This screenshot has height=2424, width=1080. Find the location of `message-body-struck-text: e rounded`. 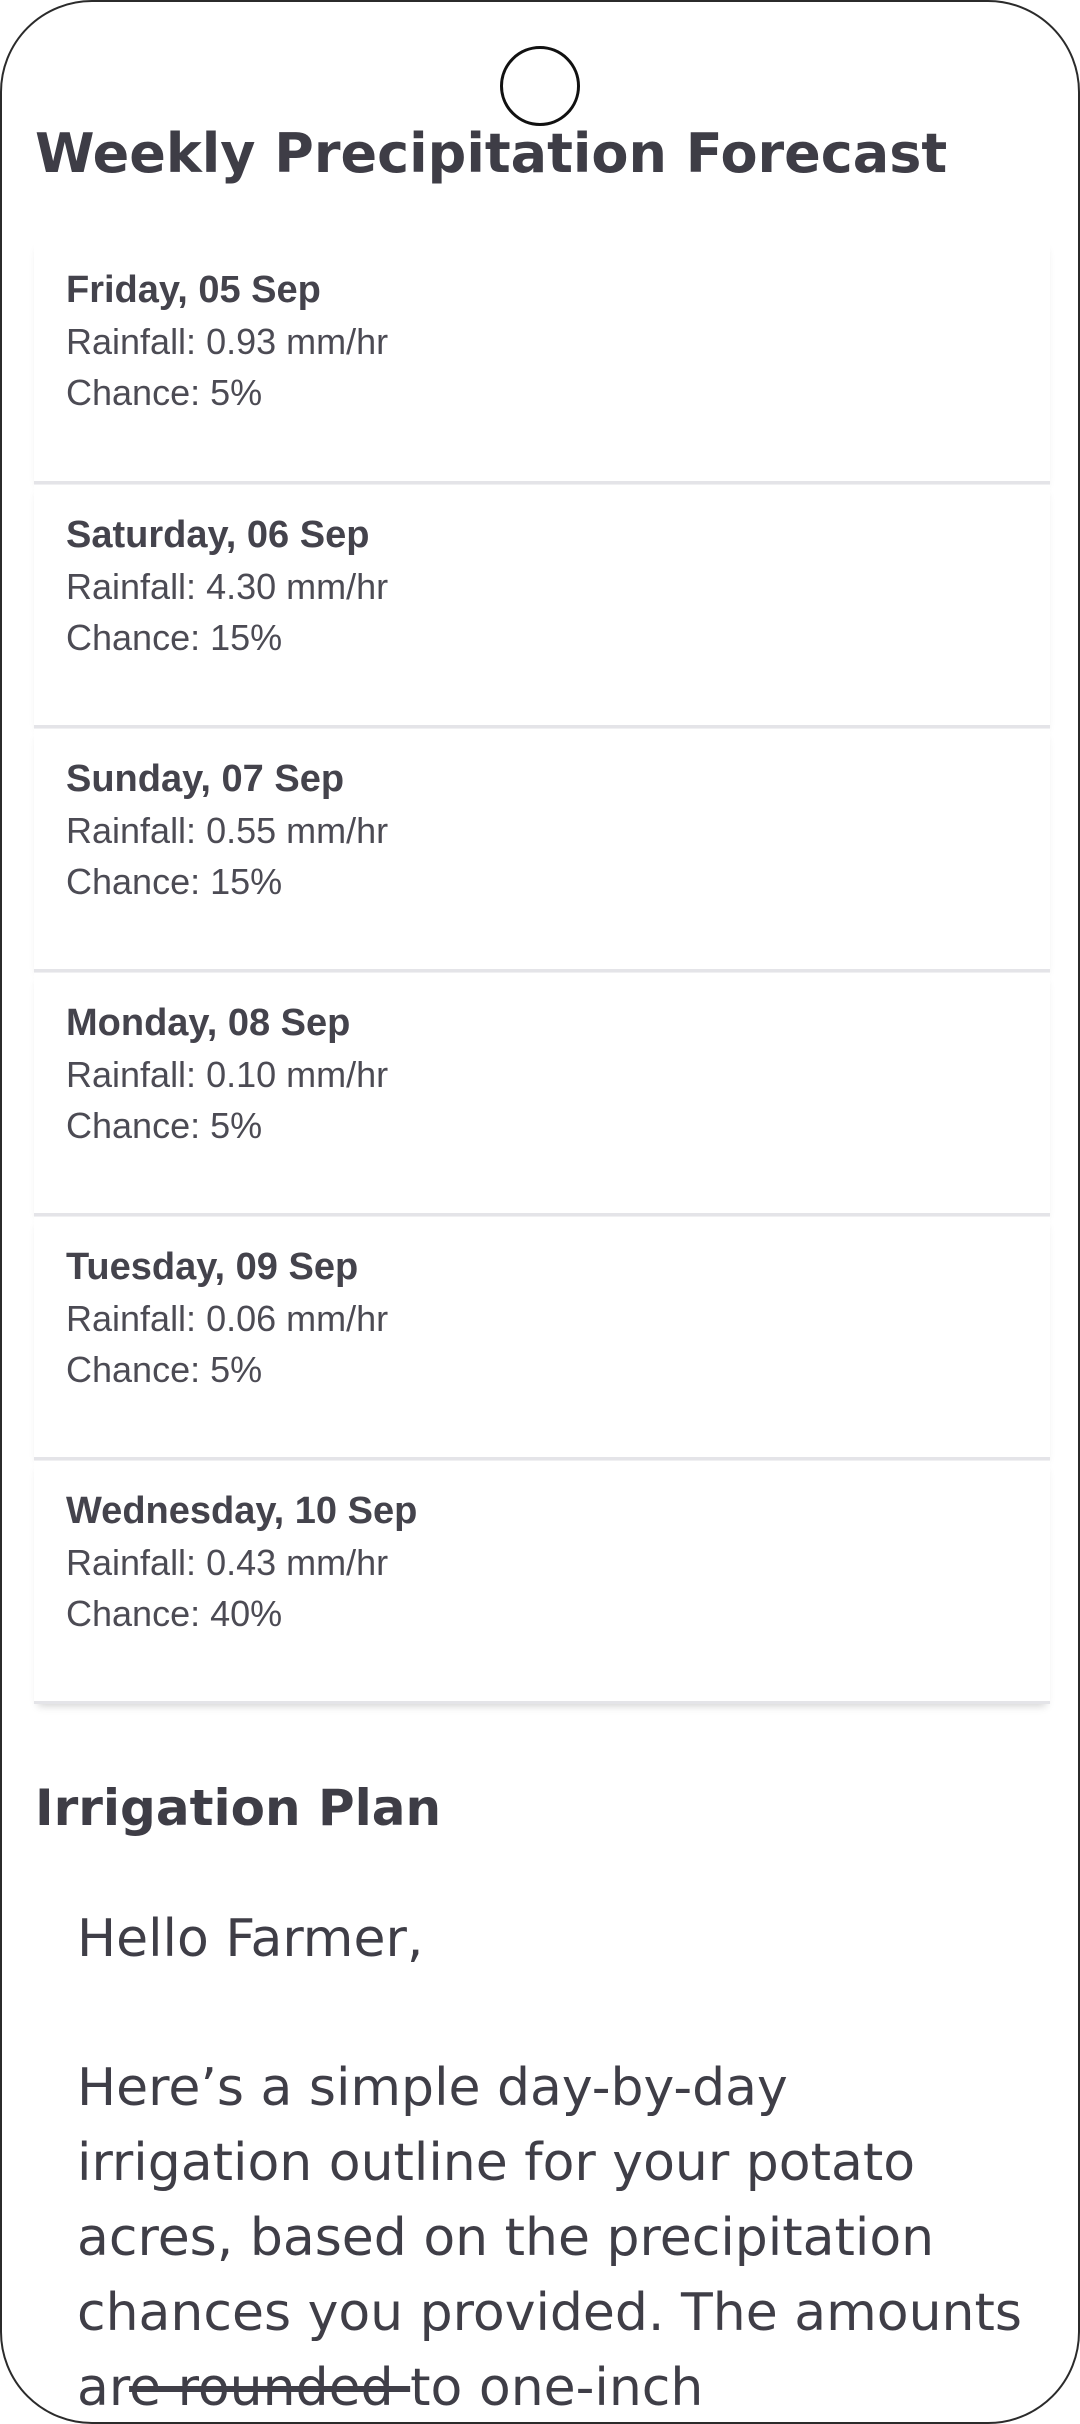

message-body-struck-text: e rounded is located at coordinates (270, 2388).